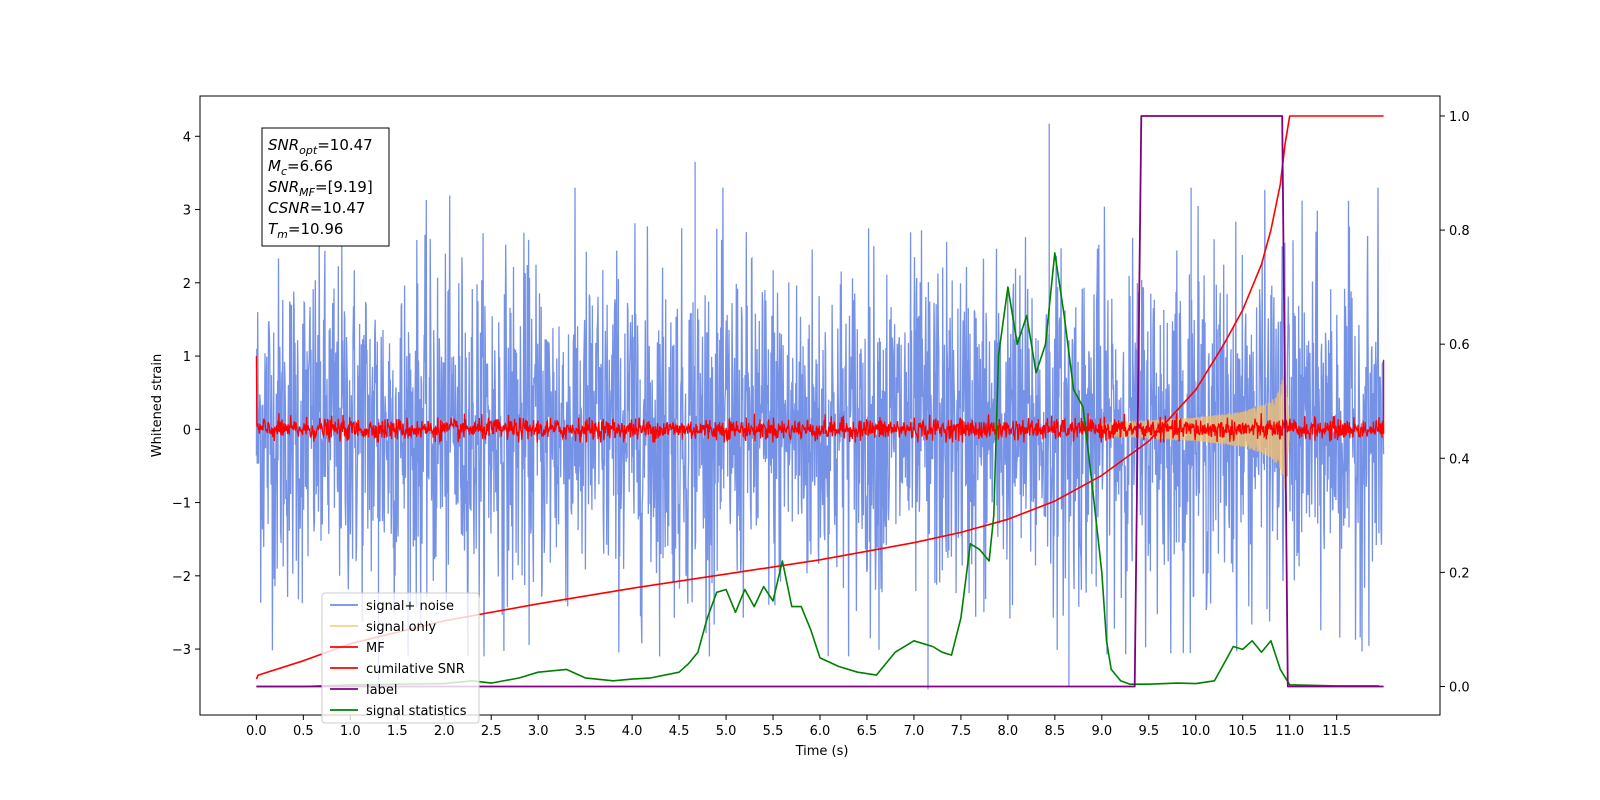 The width and height of the screenshot is (1600, 800). Describe the element at coordinates (310, 166) in the screenshot. I see `info-value: =6.66` at that location.